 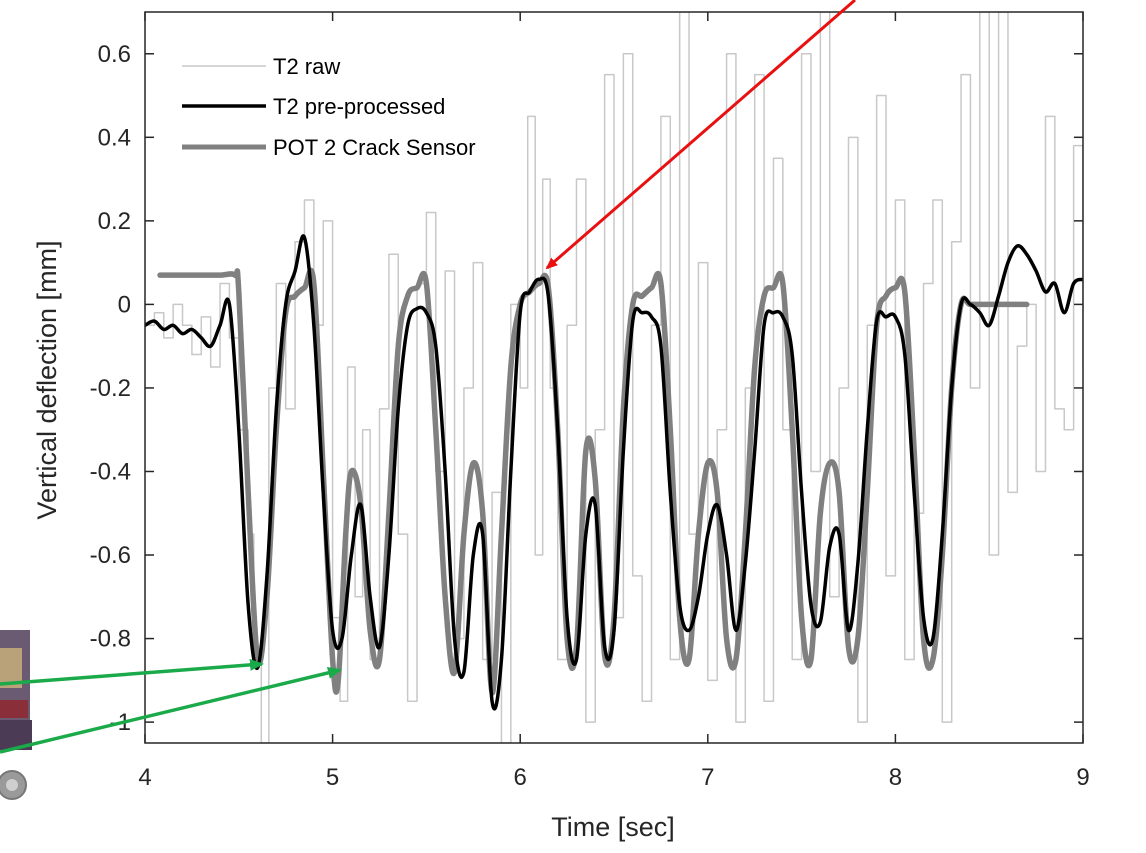 What do you see at coordinates (110, 388) in the screenshot?
I see `y-tick-label: -0.2` at bounding box center [110, 388].